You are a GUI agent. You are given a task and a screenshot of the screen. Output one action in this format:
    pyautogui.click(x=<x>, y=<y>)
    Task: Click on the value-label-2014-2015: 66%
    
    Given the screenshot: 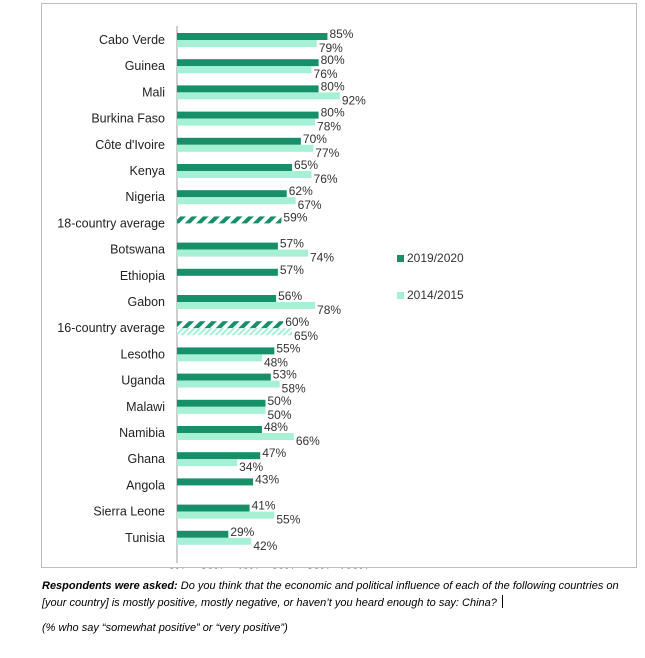 What is the action you would take?
    pyautogui.click(x=308, y=441)
    